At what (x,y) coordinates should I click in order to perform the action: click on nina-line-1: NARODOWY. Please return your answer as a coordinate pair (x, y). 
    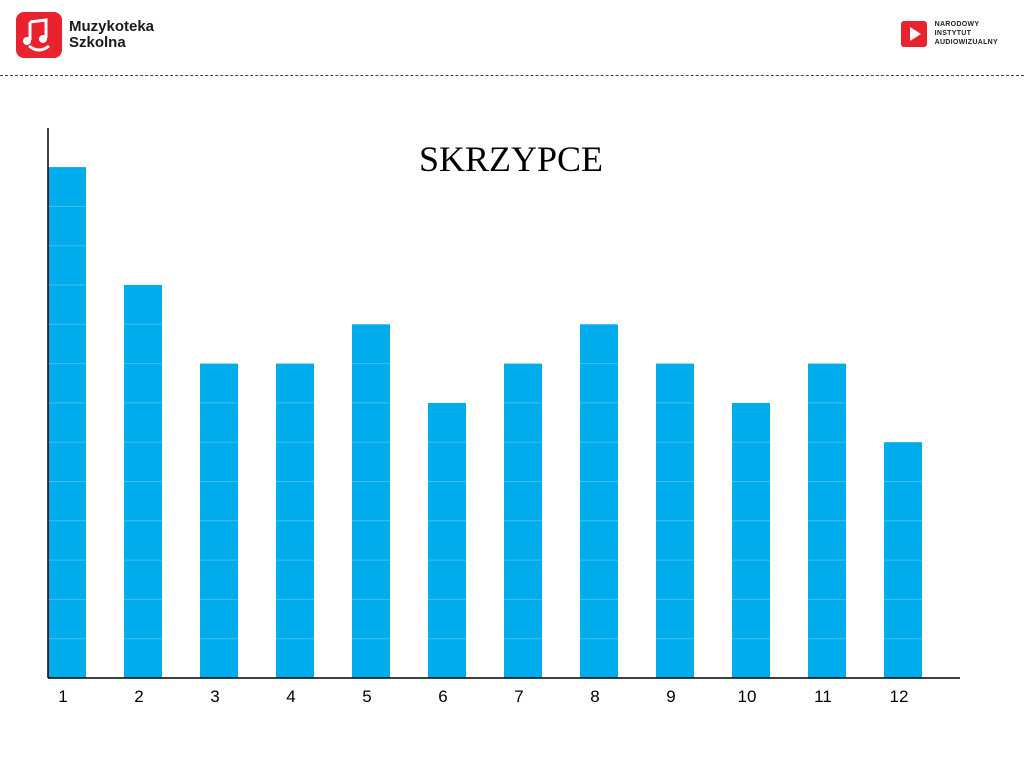
    Looking at the image, I should click on (957, 24).